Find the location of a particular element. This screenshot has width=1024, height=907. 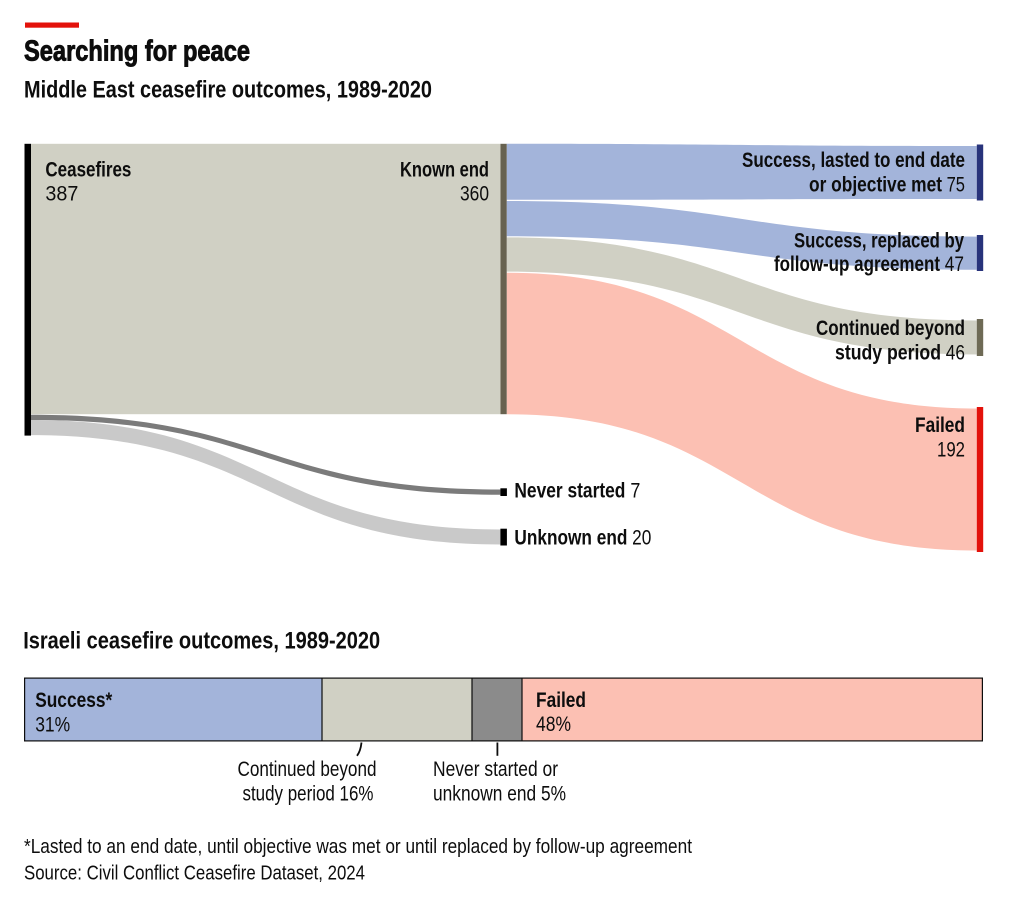

svg-text: study period 16% is located at coordinates (308, 794).